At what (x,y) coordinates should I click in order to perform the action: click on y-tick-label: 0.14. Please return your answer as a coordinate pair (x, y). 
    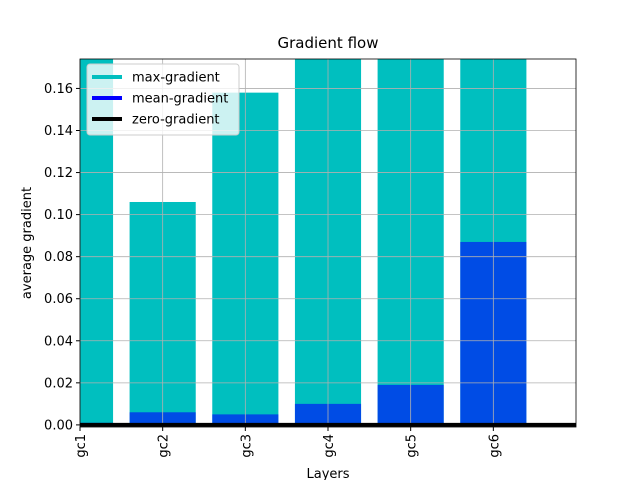
    Looking at the image, I should click on (58, 131).